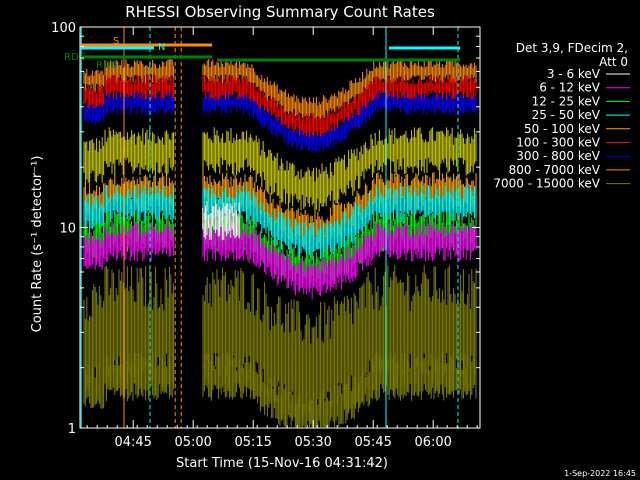 The width and height of the screenshot is (640, 480). I want to click on x-tick-label: 05:15, so click(252, 442).